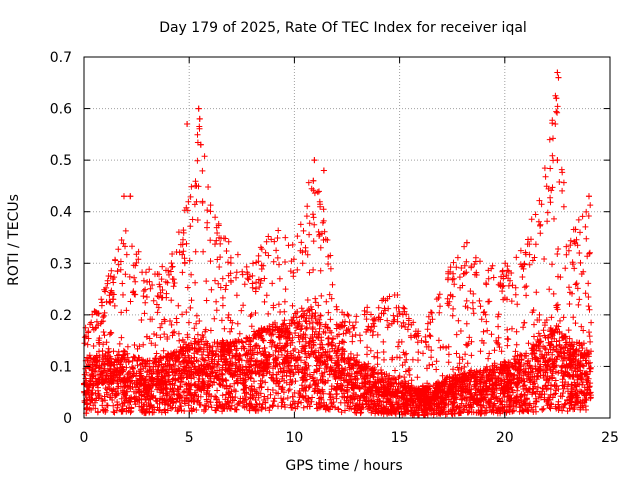  I want to click on x-tick-label: 25, so click(610, 438).